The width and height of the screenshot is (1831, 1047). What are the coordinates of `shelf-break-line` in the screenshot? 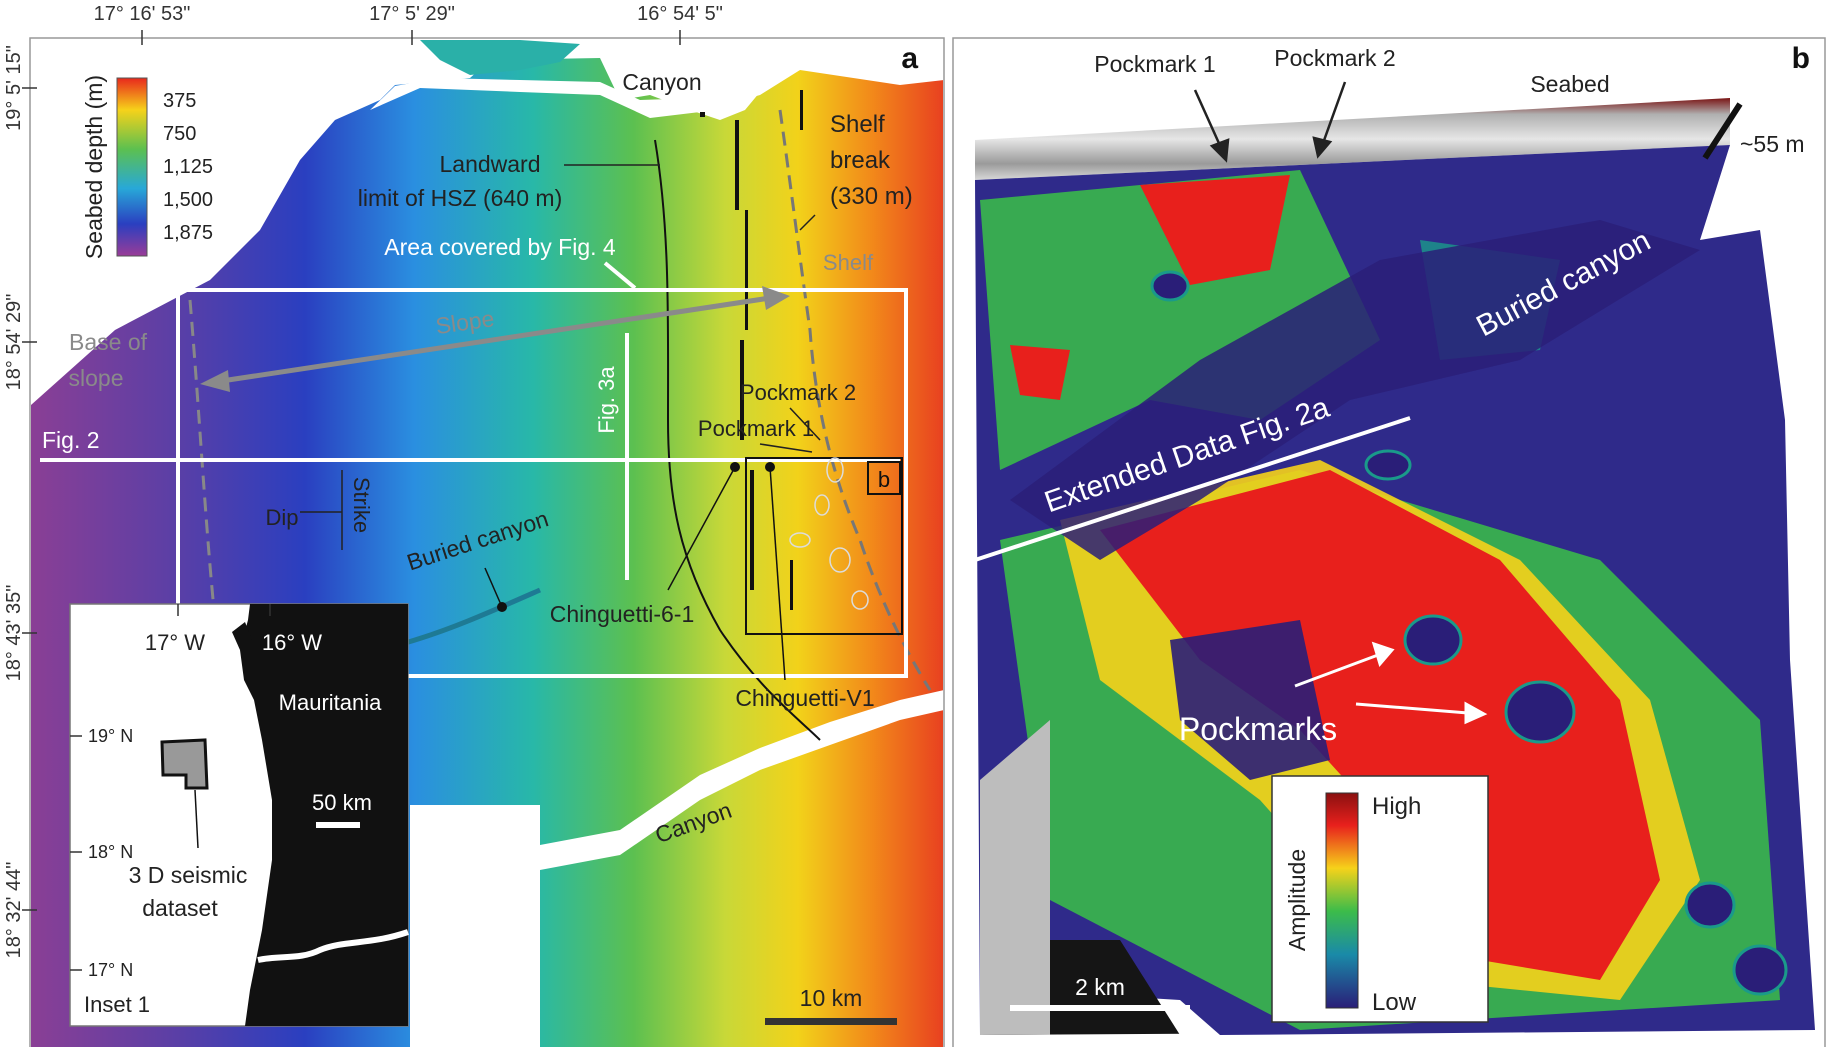 It's located at (855, 400).